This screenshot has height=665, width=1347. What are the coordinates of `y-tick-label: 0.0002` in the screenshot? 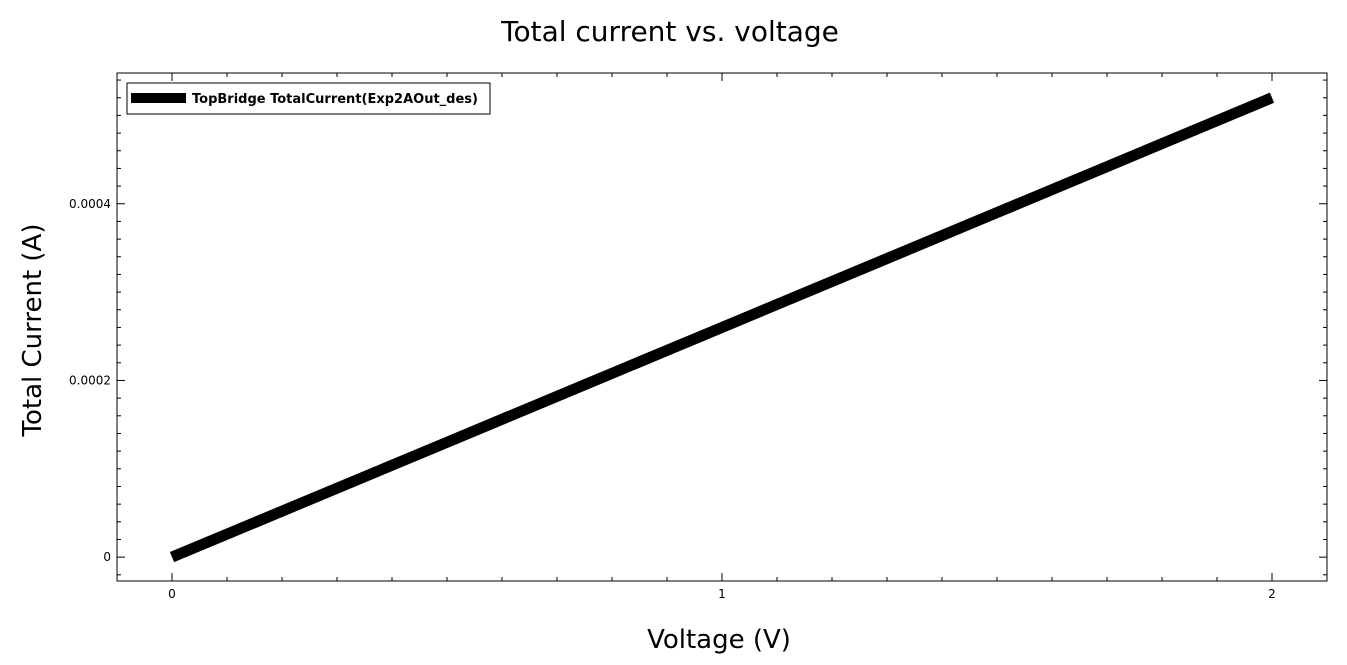 It's located at (90, 380).